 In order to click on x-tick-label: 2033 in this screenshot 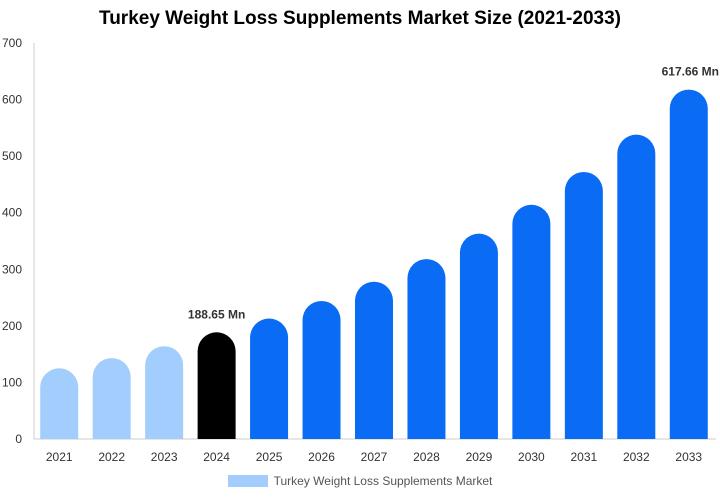, I will do `click(688, 457)`.